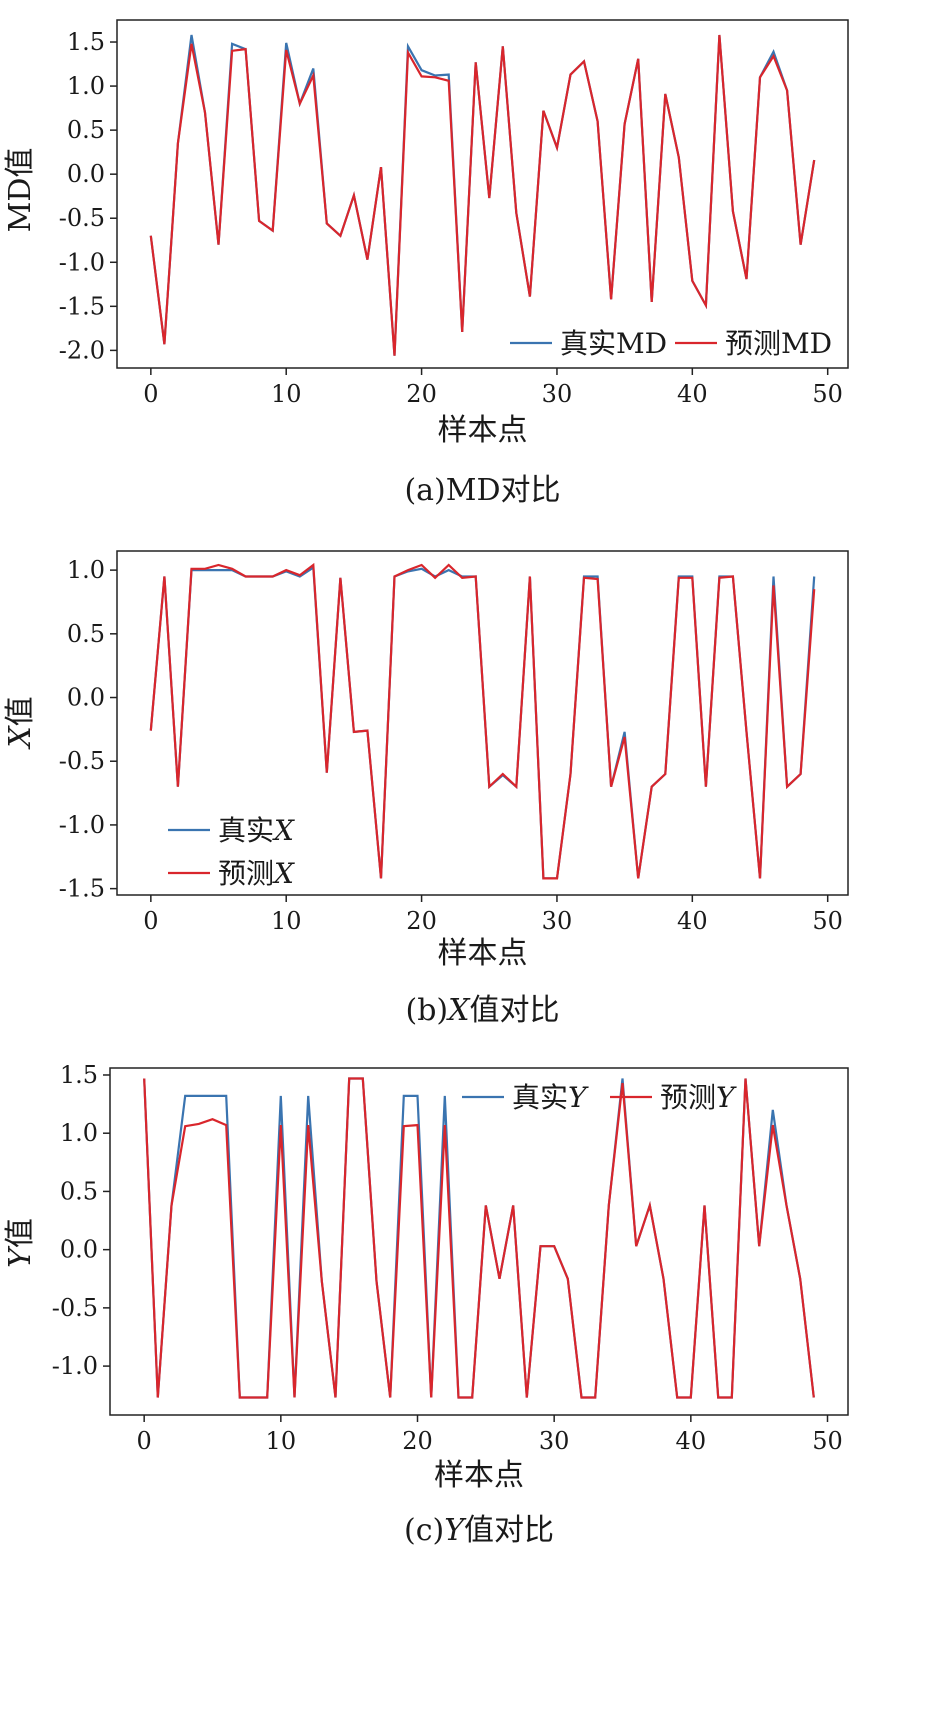 The height and width of the screenshot is (1722, 935). I want to click on series-line-md-pred, so click(482, 195).